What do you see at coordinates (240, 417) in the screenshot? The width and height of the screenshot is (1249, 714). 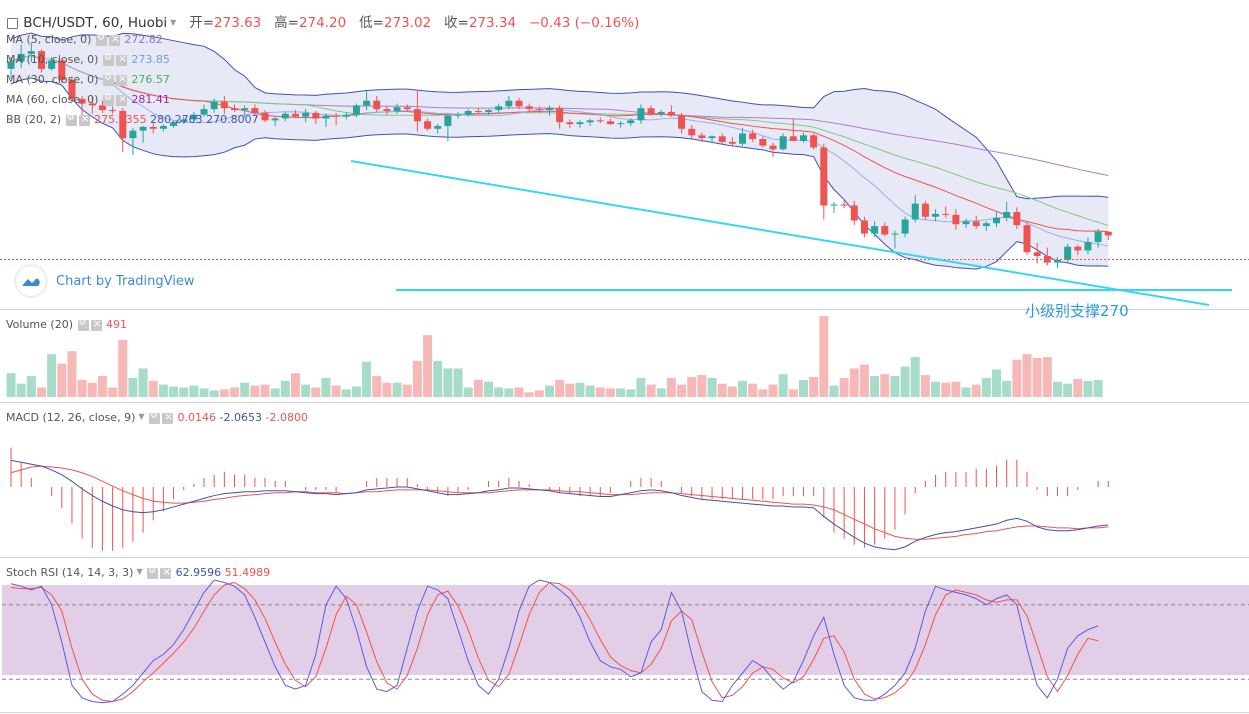 I see `macd-value-2: -2.0653` at bounding box center [240, 417].